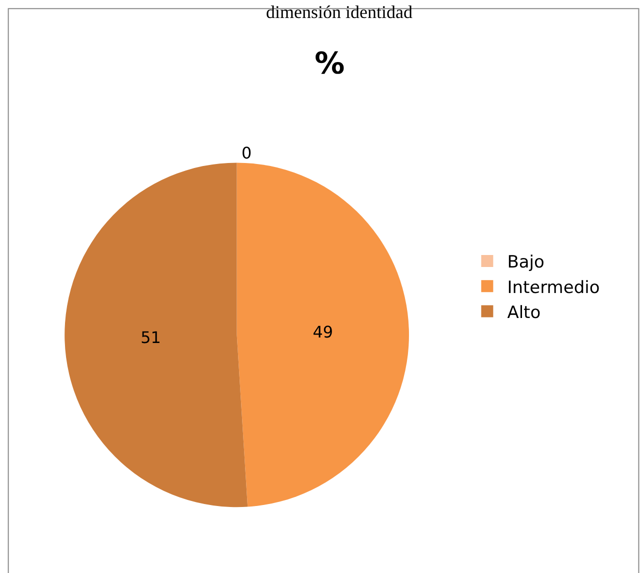 This screenshot has height=573, width=640. Describe the element at coordinates (524, 312) in the screenshot. I see `legend-label: Alto` at that location.